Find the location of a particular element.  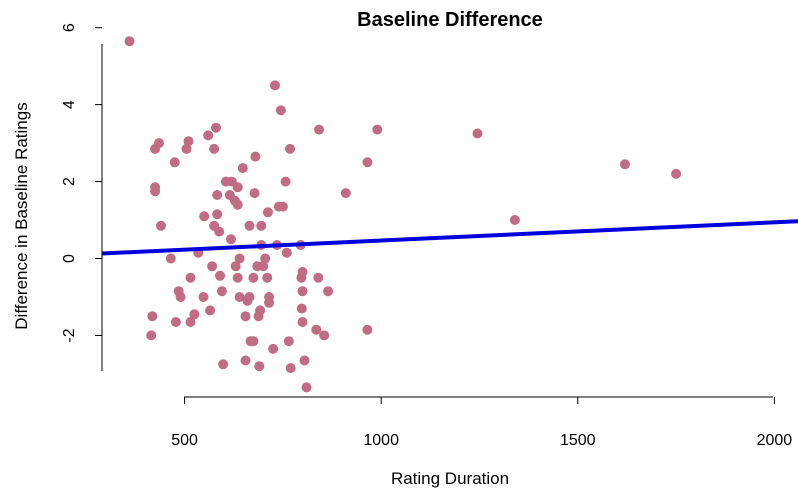

x-tick-label: 1000 is located at coordinates (381, 440).